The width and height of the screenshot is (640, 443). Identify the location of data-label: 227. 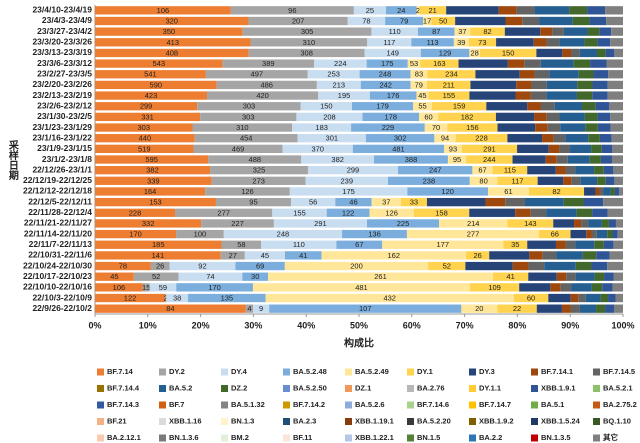
(237, 223).